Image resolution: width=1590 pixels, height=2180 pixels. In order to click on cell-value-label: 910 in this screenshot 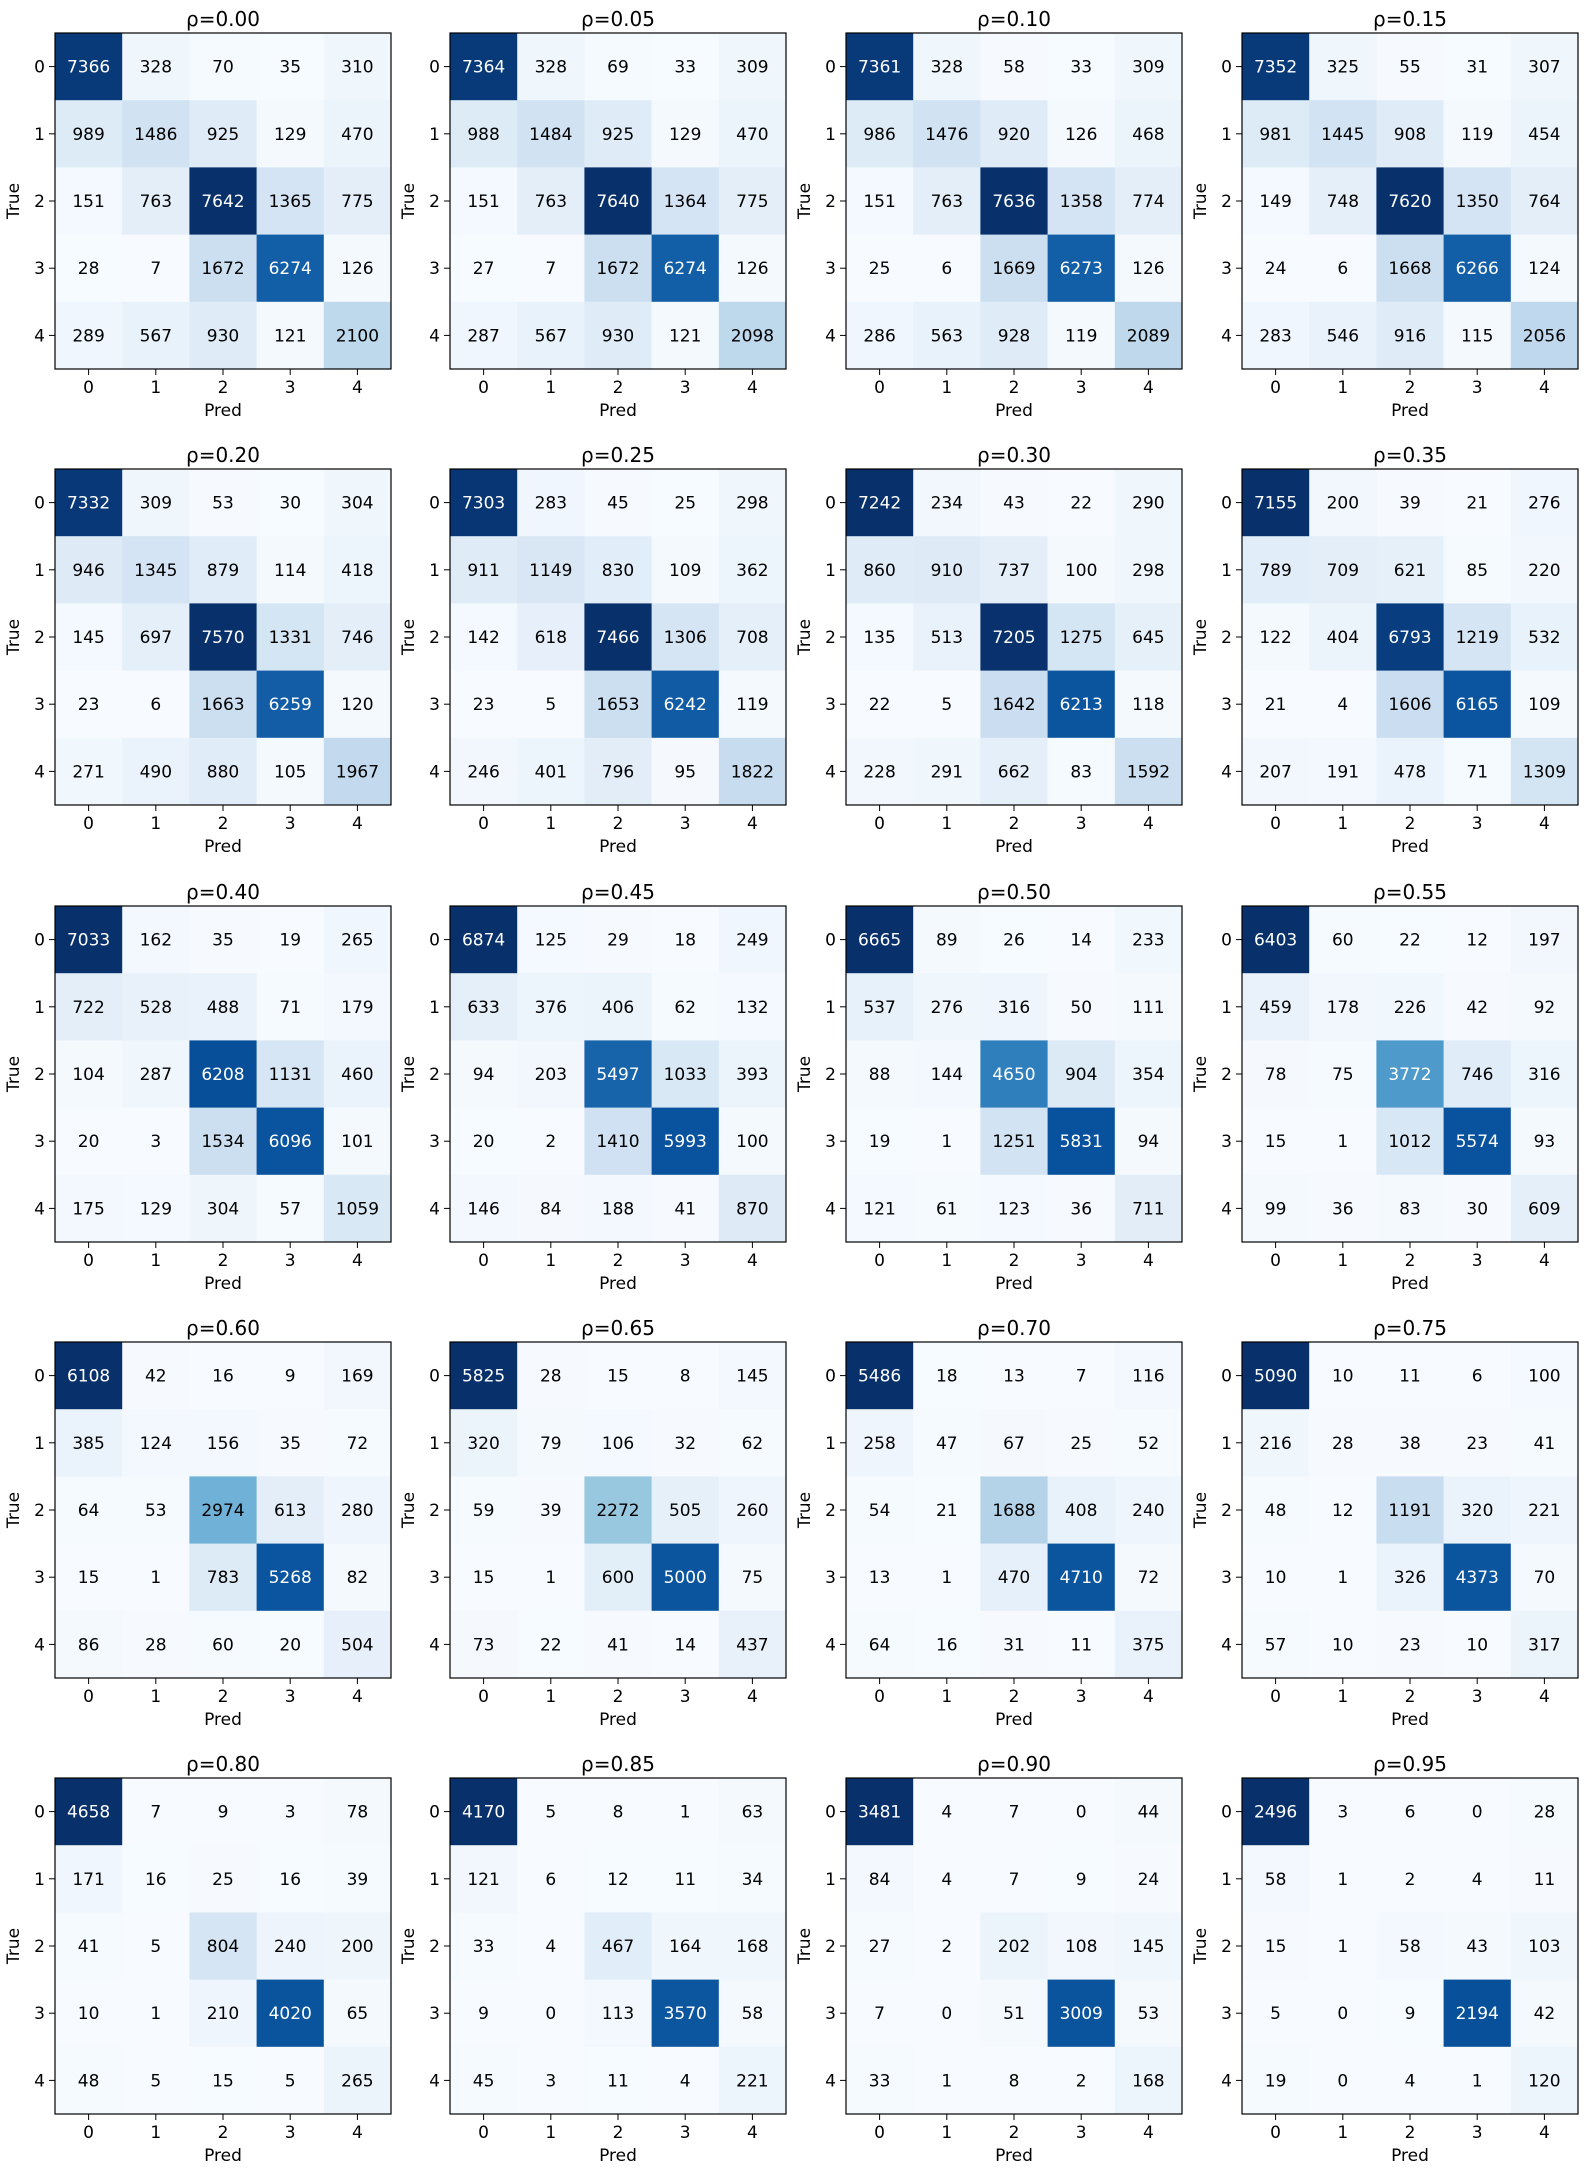, I will do `click(947, 571)`.